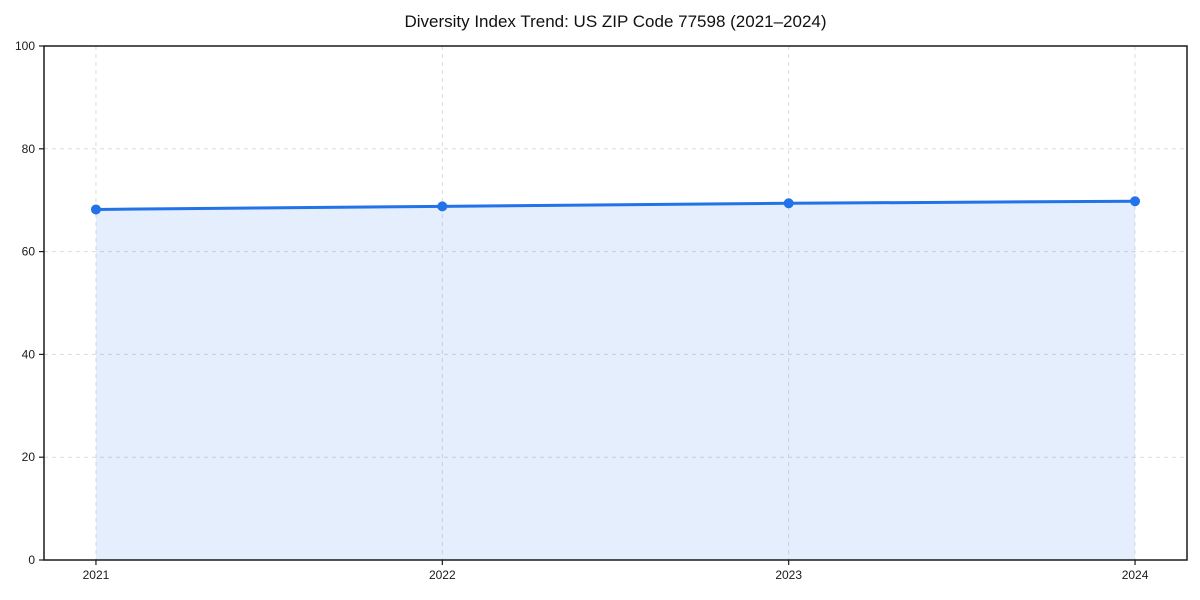  Describe the element at coordinates (29, 149) in the screenshot. I see `y-tick-label-80: 80` at that location.